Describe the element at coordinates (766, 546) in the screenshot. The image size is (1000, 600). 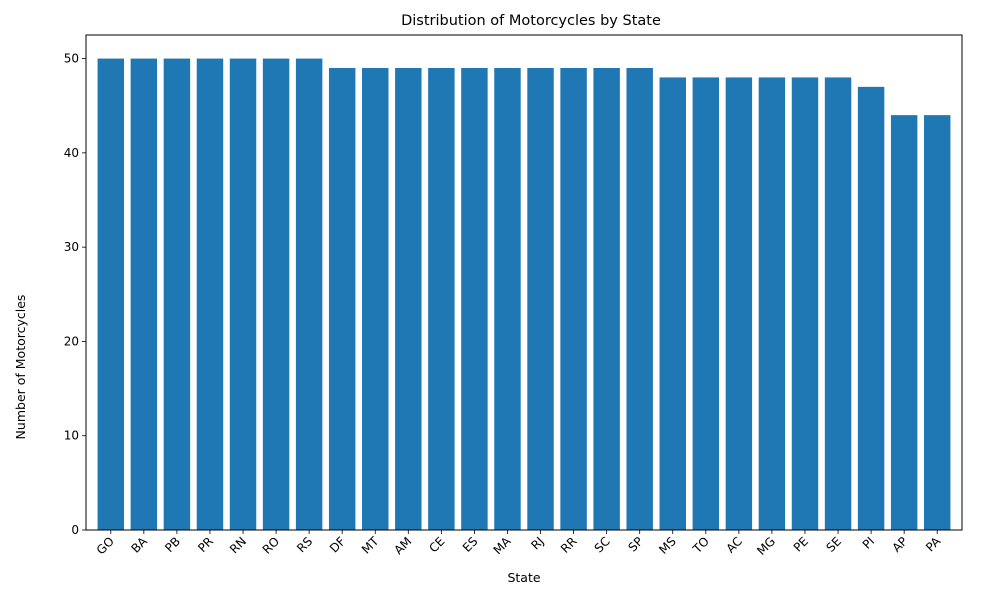
I see `x-tick-label: MG` at that location.